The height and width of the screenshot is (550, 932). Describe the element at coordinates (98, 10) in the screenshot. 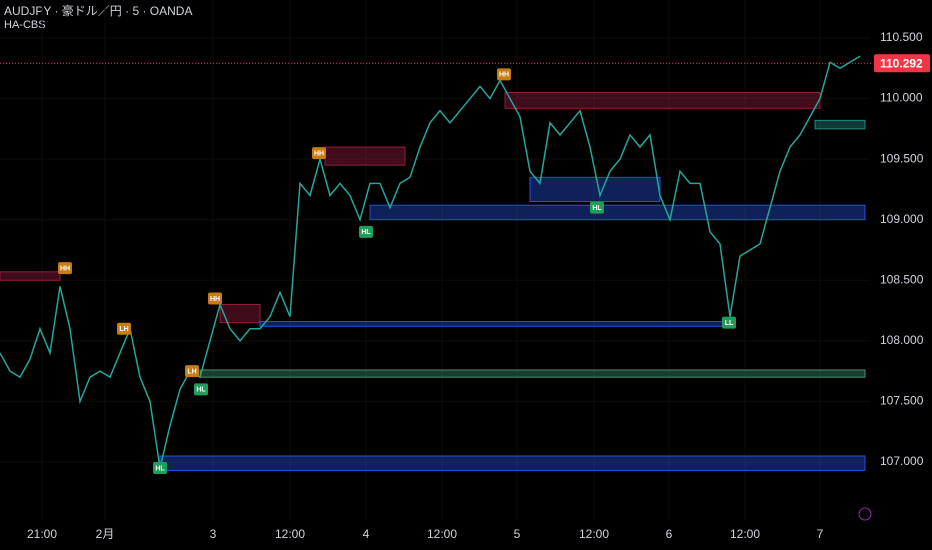

I see `chart-title: AUDJPY · 豪ドル／円 · 5 · OANDA` at that location.